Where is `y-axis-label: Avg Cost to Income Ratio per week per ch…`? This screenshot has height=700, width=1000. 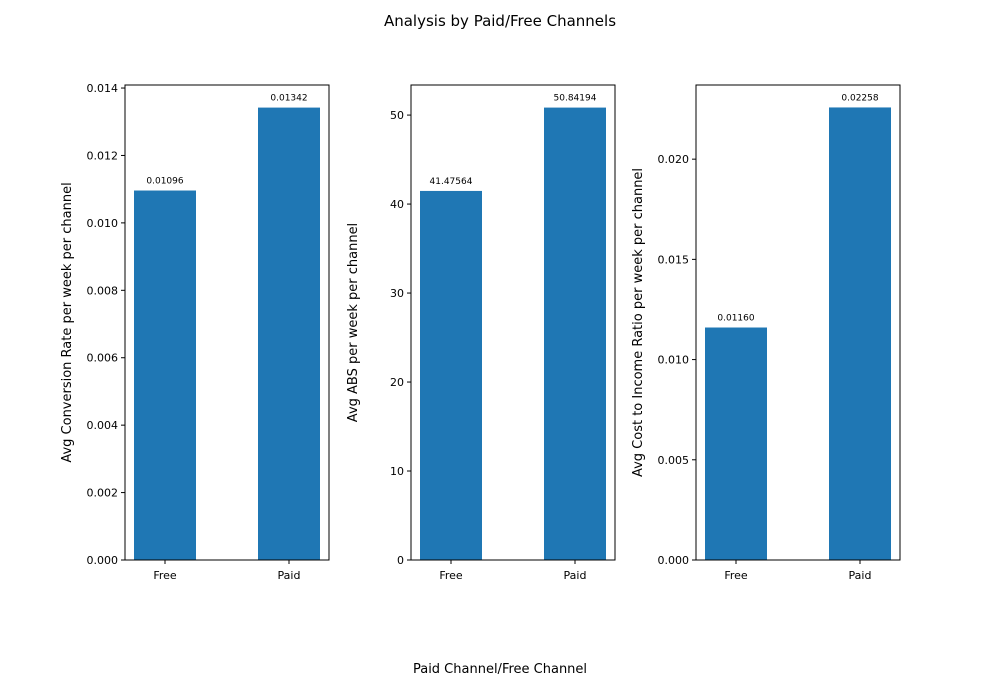 y-axis-label: Avg Cost to Income Ratio per week per ch… is located at coordinates (638, 322).